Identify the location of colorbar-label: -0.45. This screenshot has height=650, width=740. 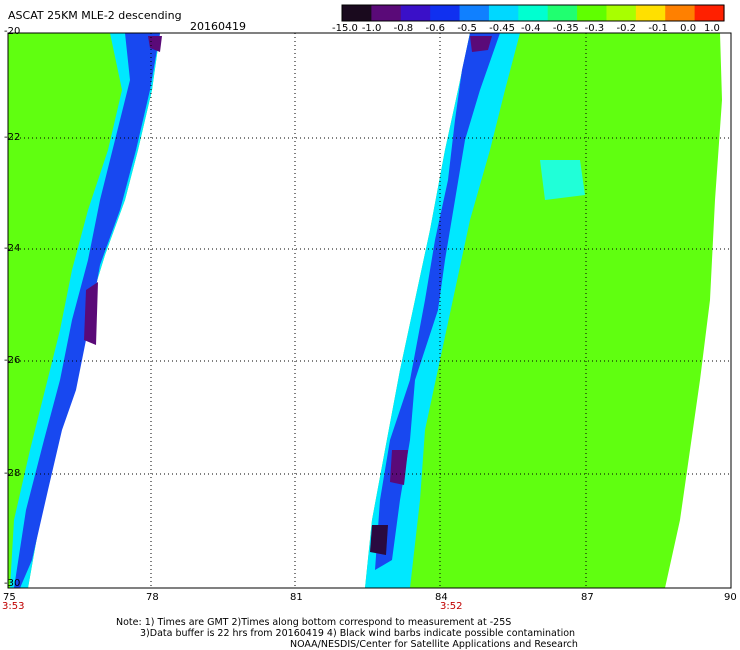
(502, 28).